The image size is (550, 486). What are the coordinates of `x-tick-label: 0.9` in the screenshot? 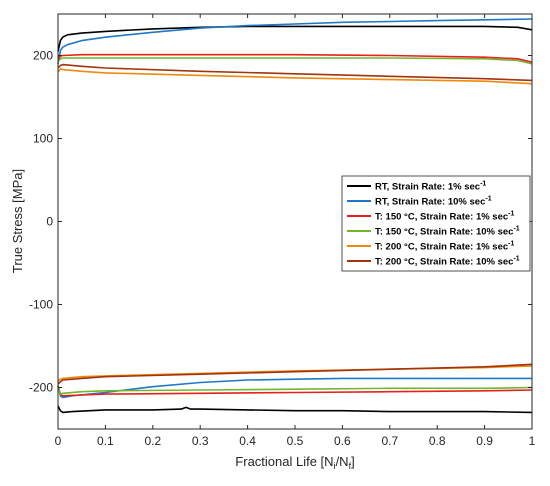 It's located at (484, 441).